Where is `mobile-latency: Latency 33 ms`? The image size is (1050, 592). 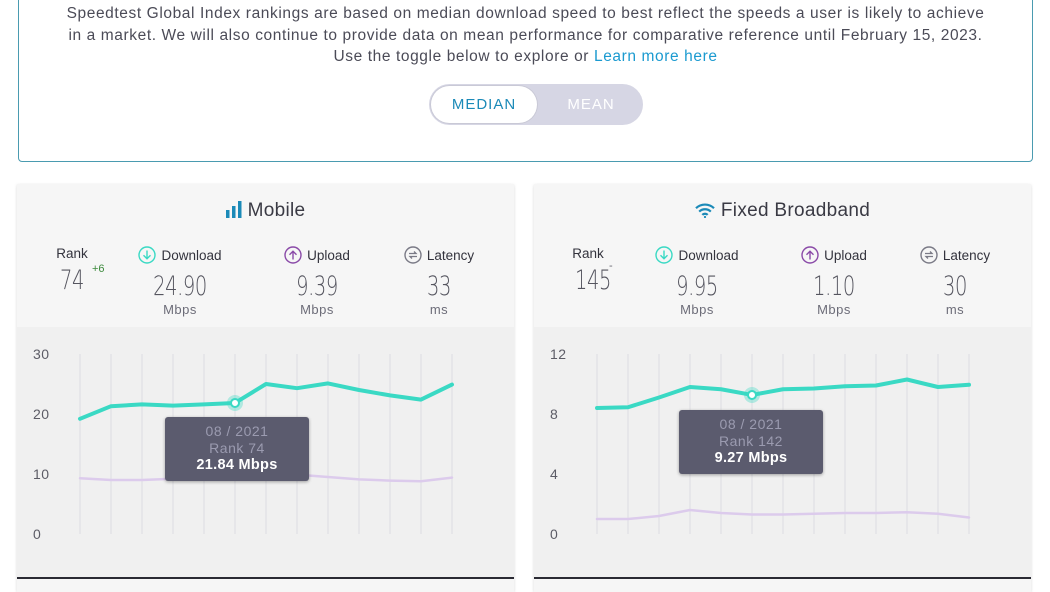
mobile-latency: Latency 33 ms is located at coordinates (439, 281).